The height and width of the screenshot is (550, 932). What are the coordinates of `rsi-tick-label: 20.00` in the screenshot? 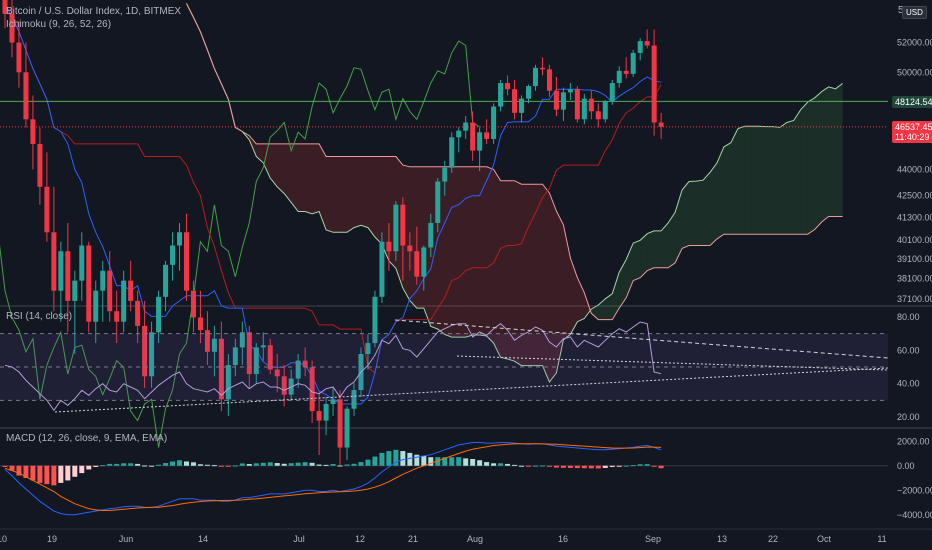 It's located at (908, 417).